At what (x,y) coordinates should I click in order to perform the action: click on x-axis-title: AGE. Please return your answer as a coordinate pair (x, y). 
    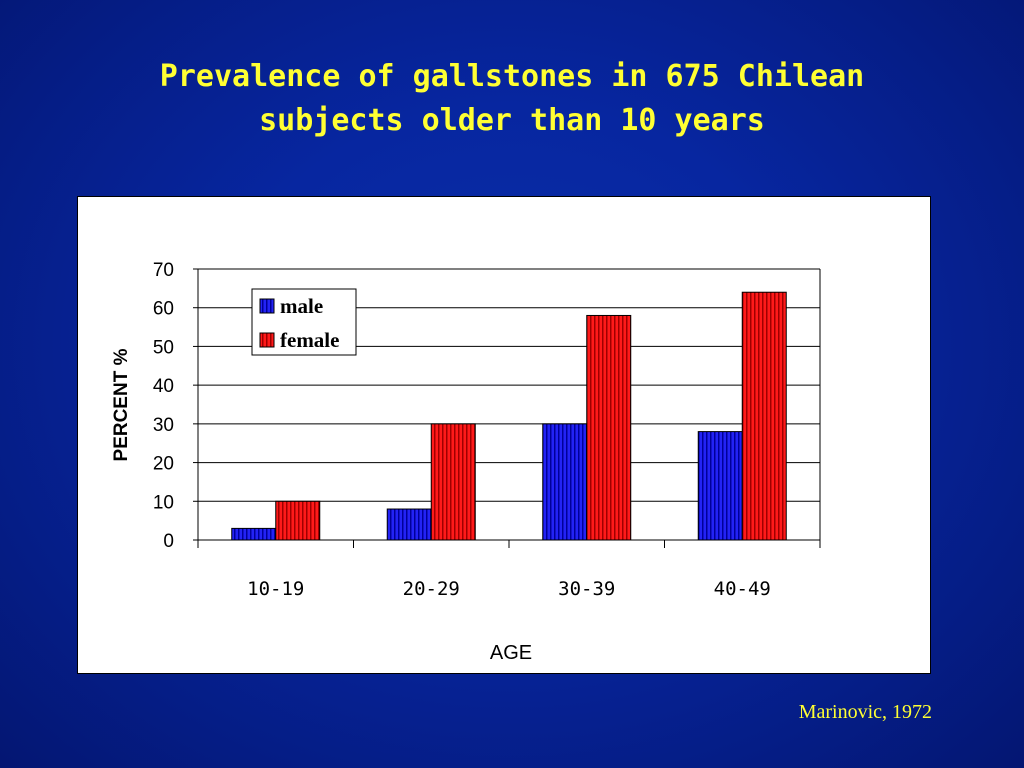
    Looking at the image, I should click on (511, 653).